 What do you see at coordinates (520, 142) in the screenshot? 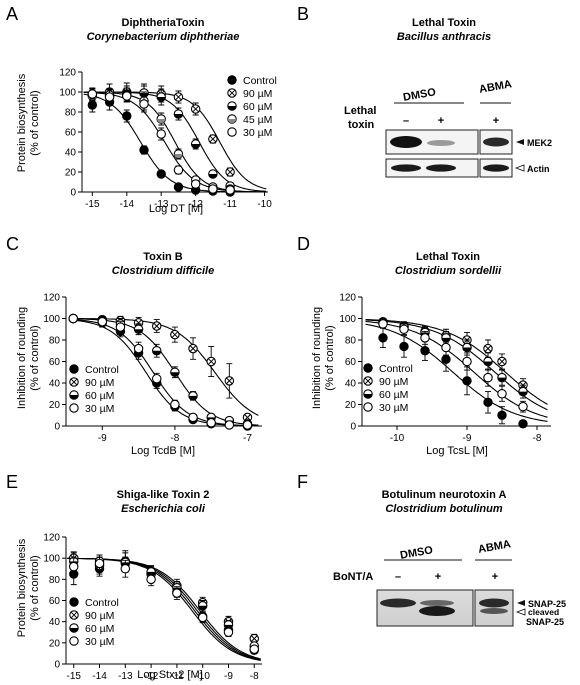
I see `arrow-filled-icon` at bounding box center [520, 142].